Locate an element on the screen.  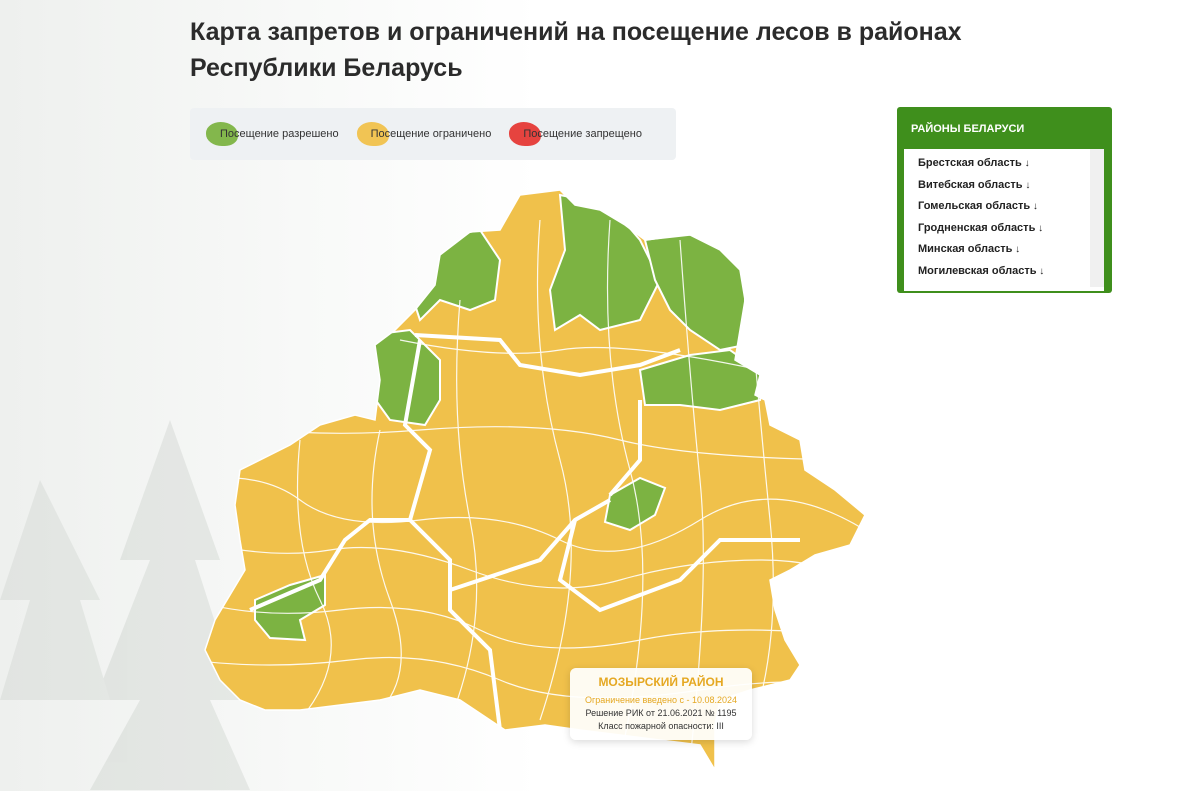
region-item: Гомельская область is located at coordinates (1004, 207).